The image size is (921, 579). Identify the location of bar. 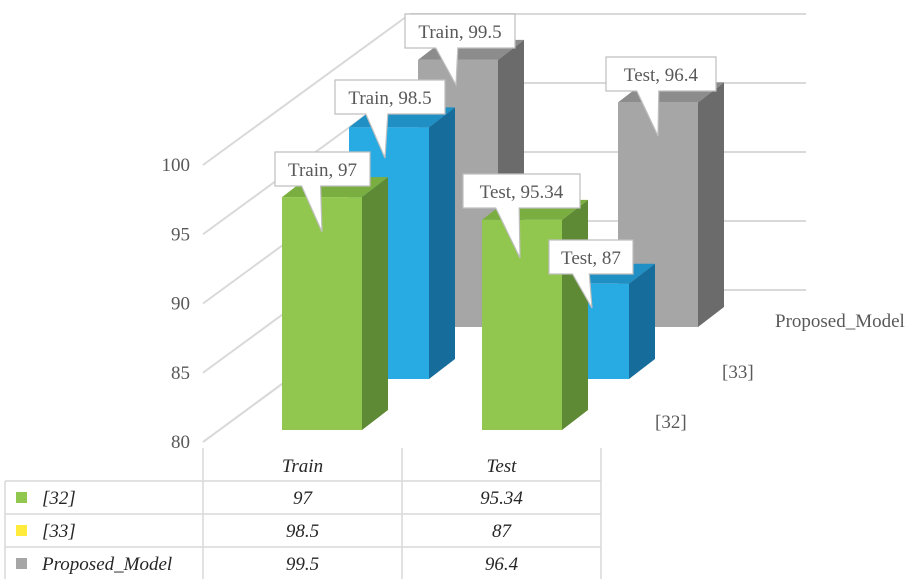
(322, 313).